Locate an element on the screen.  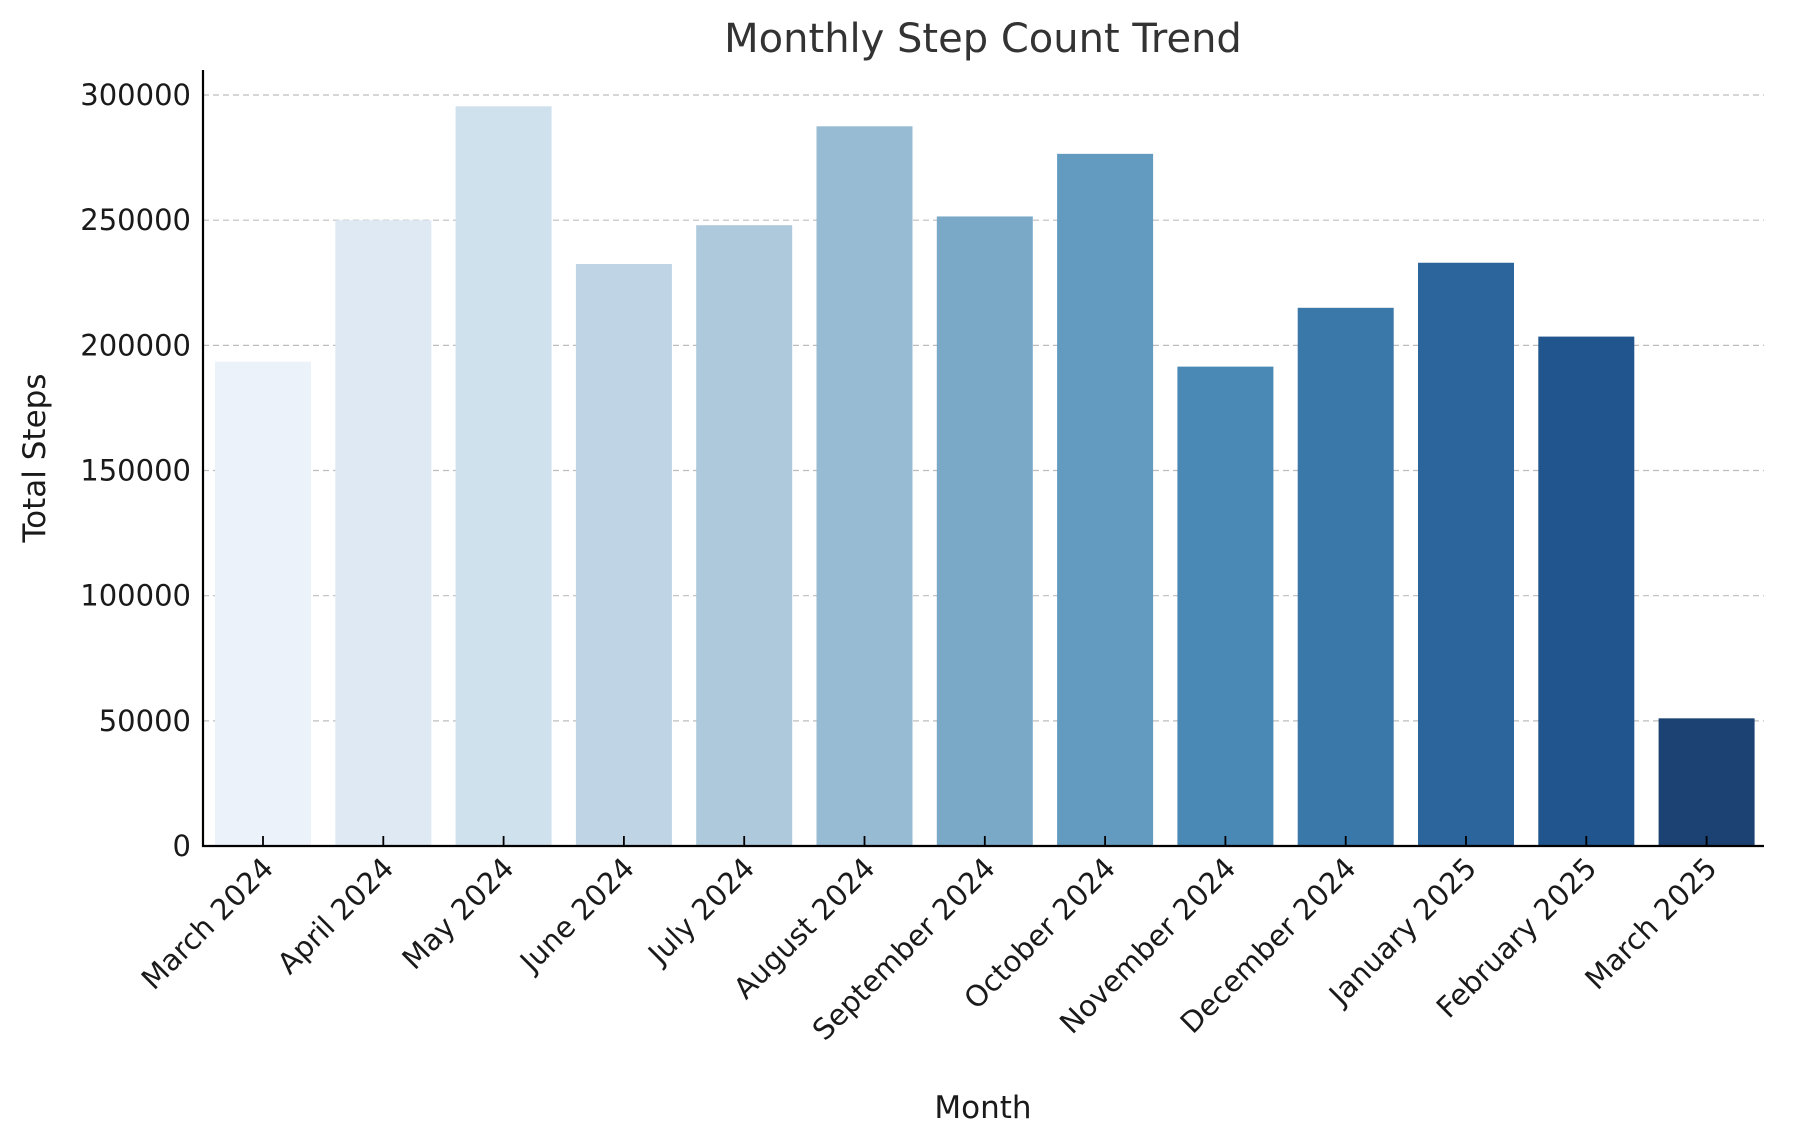
x-tick-label: March 2024 is located at coordinates (207, 923).